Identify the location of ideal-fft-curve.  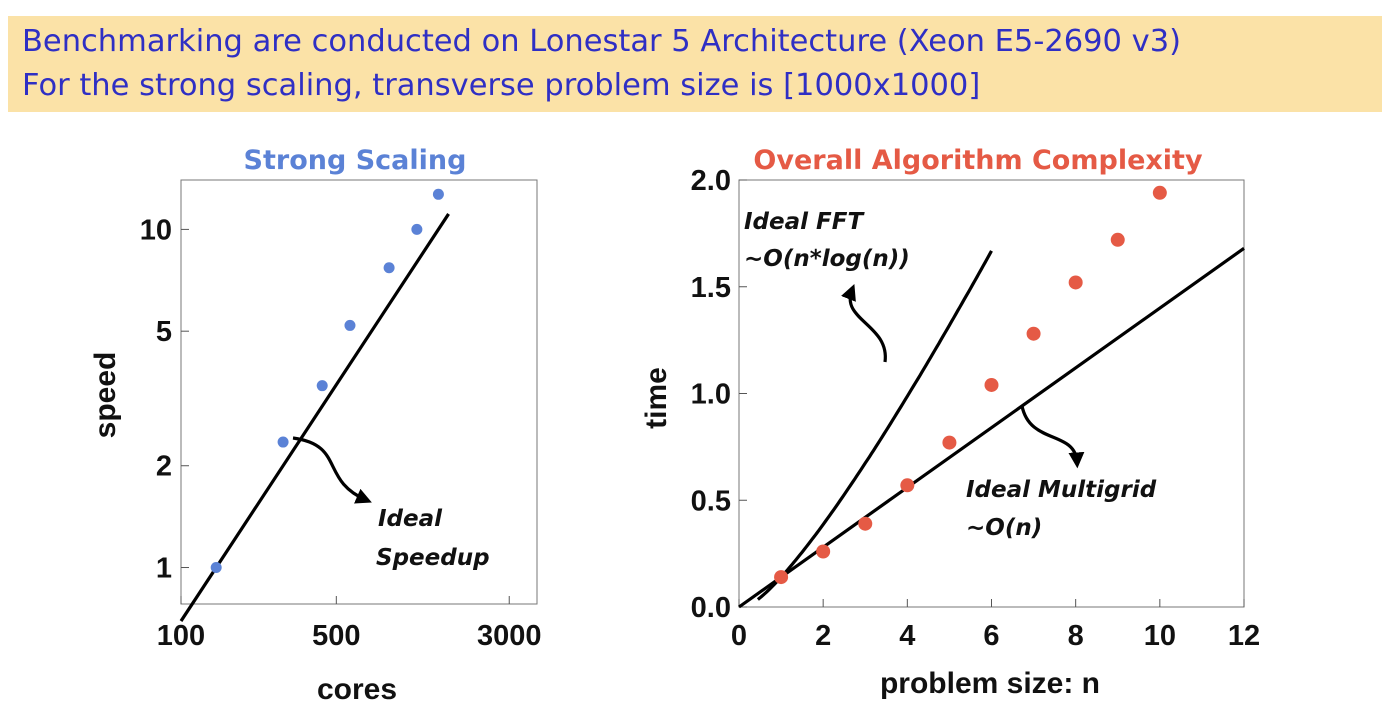
(874, 425).